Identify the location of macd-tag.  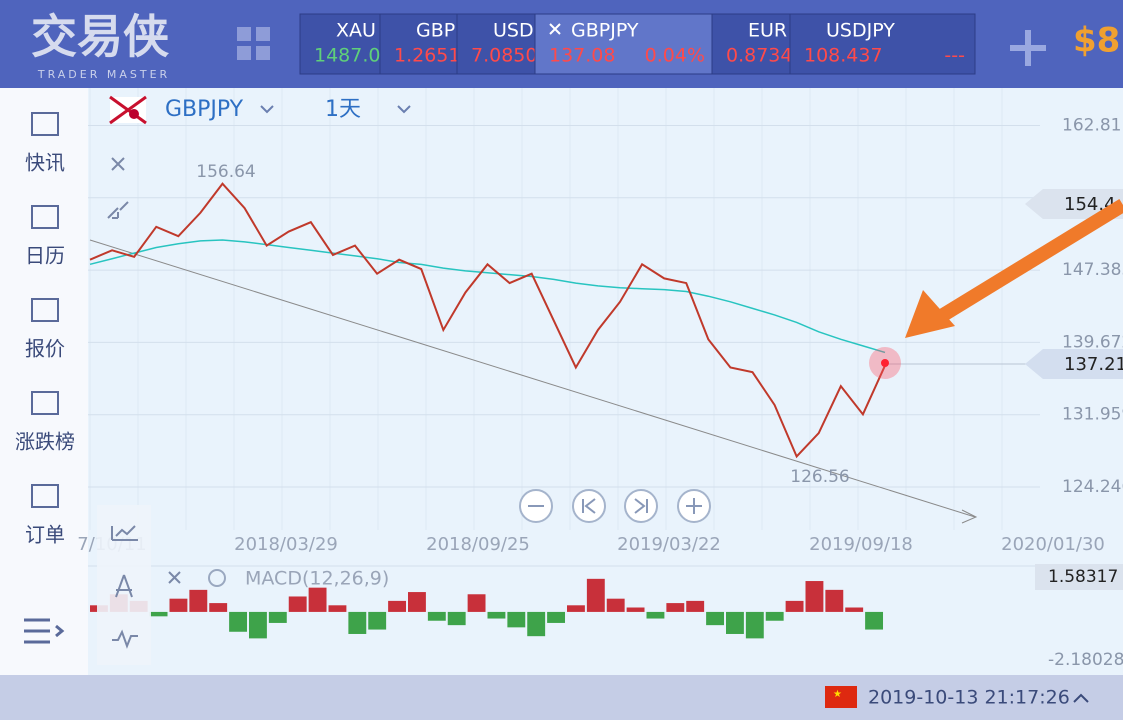
(1079, 577).